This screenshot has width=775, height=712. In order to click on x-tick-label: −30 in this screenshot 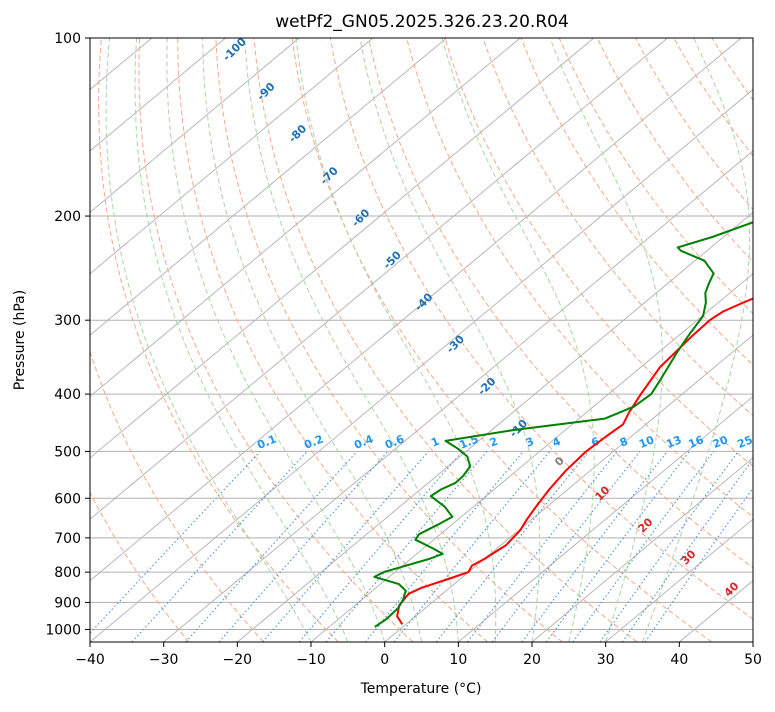, I will do `click(164, 660)`.